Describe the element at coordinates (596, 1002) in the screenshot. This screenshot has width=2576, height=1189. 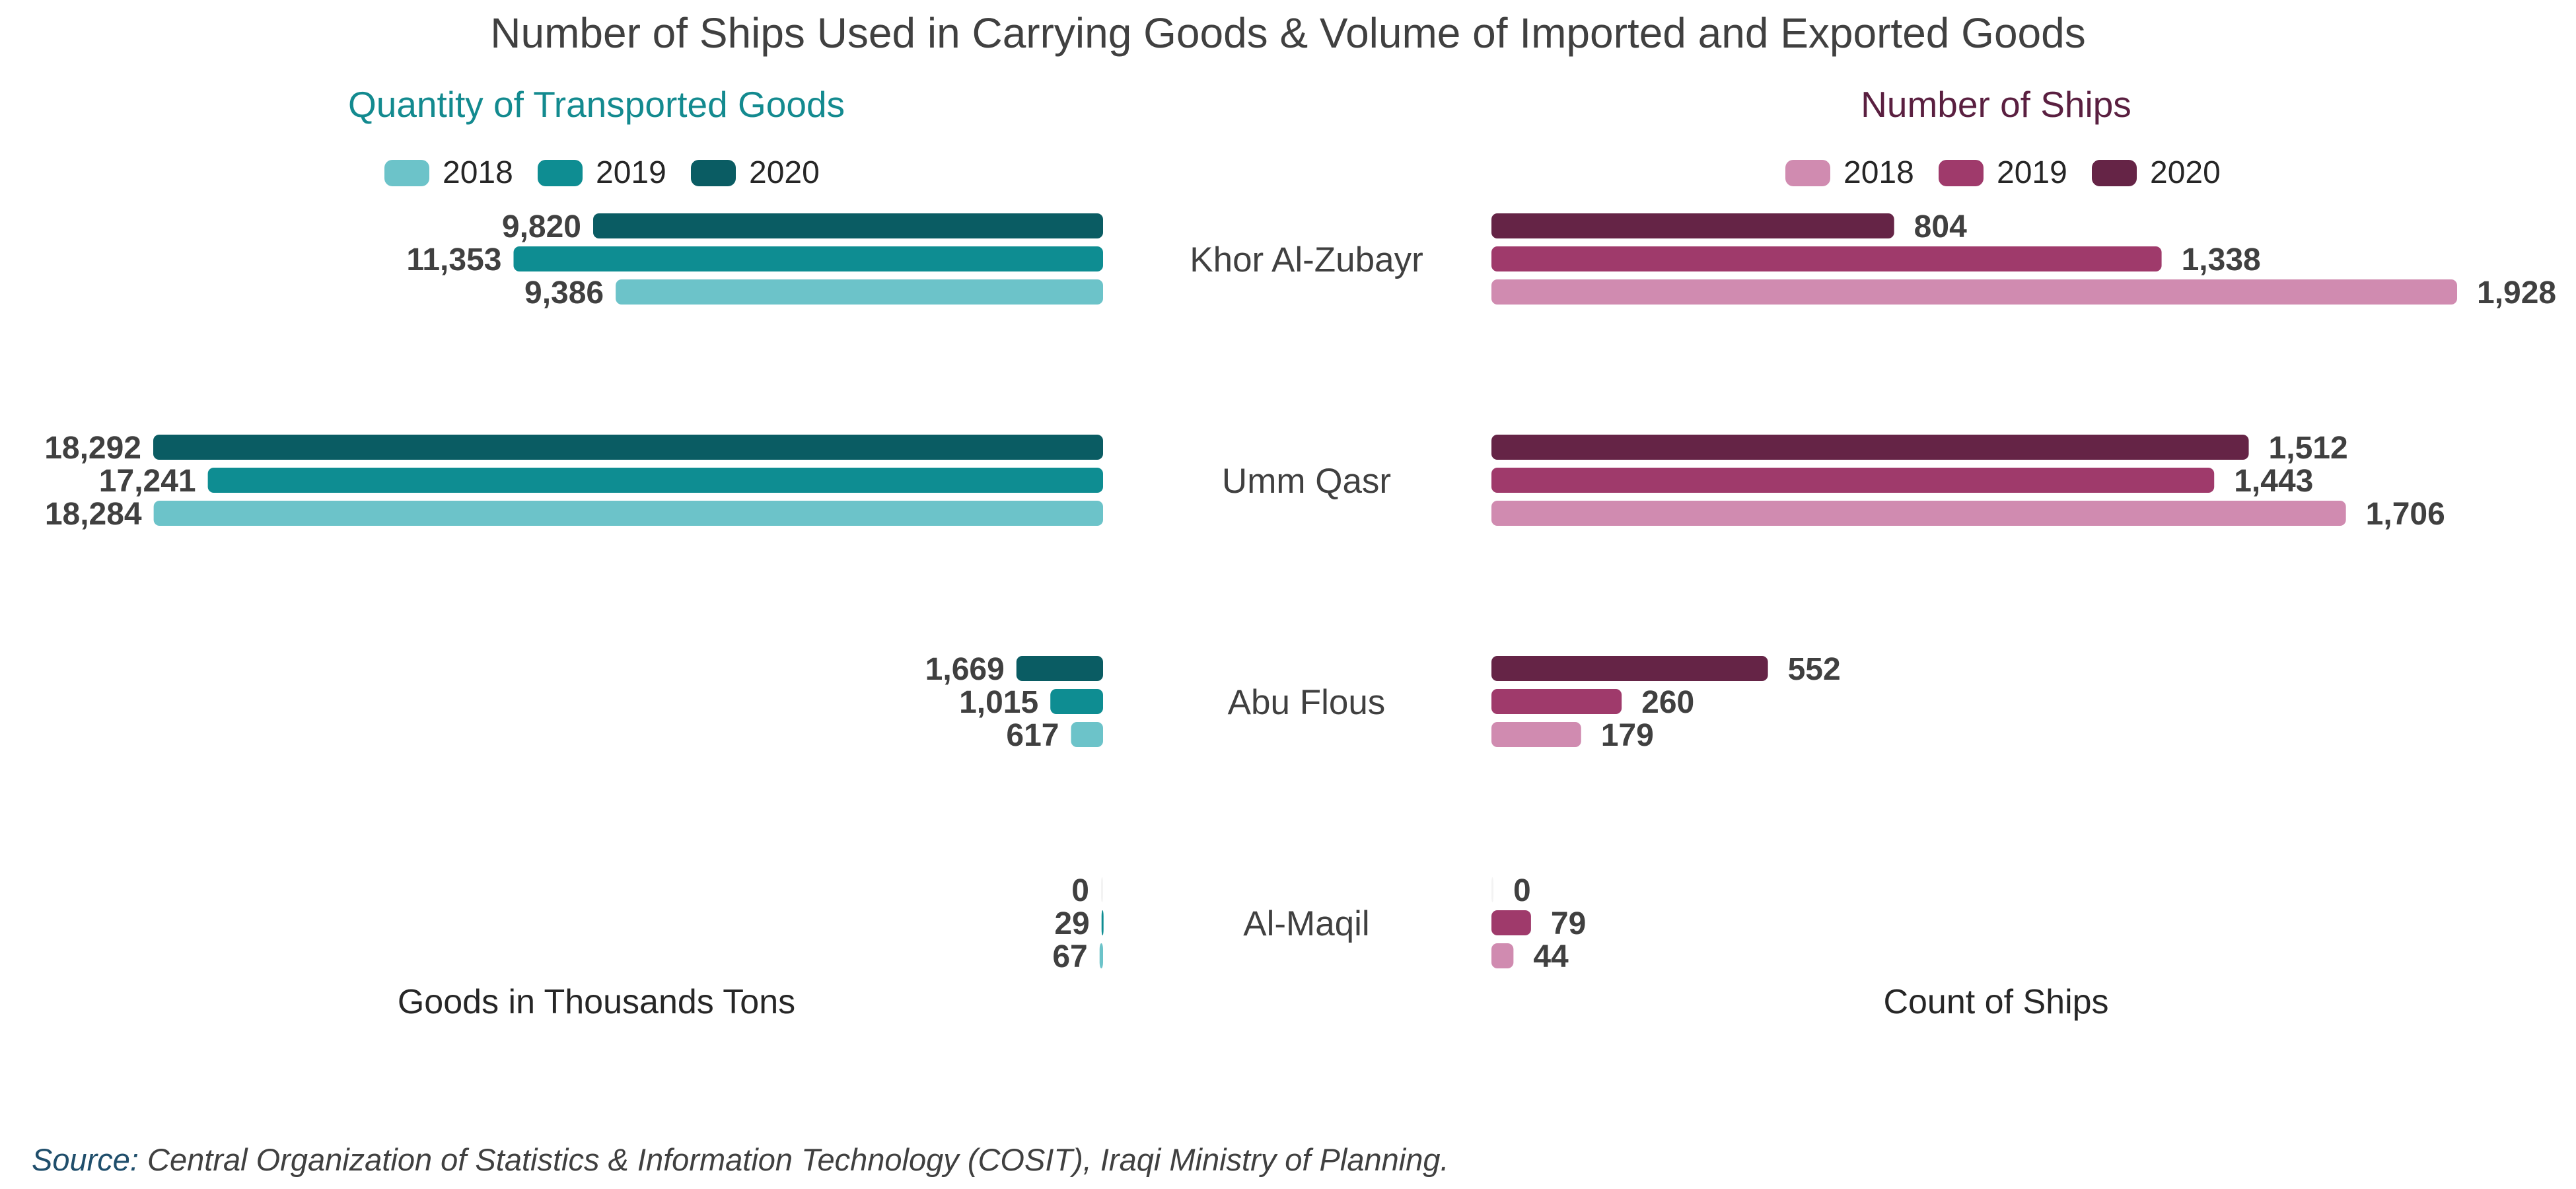
I see `left-x-axis-label: Goods in Thousands Tons` at that location.